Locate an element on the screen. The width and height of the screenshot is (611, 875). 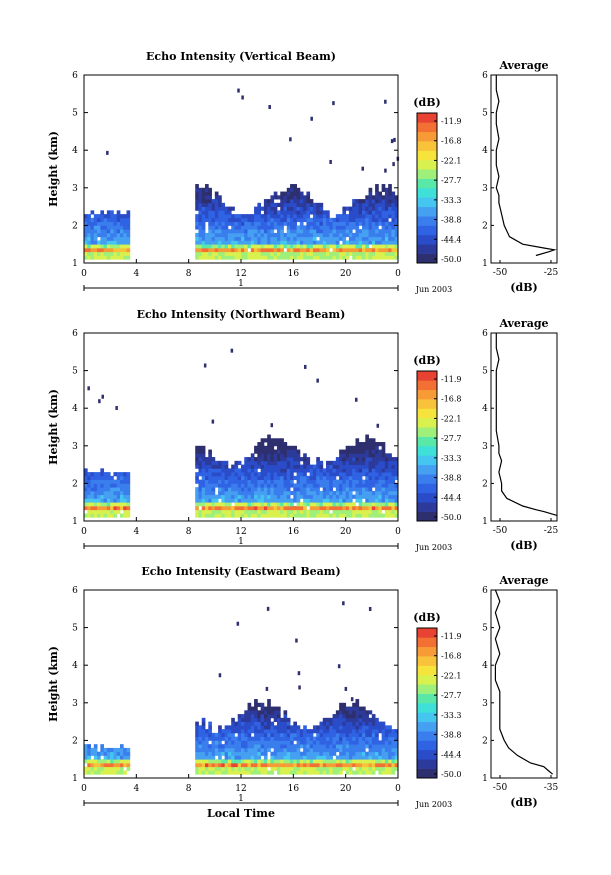
profile-y-tick-label: 2 is located at coordinates (485, 226).